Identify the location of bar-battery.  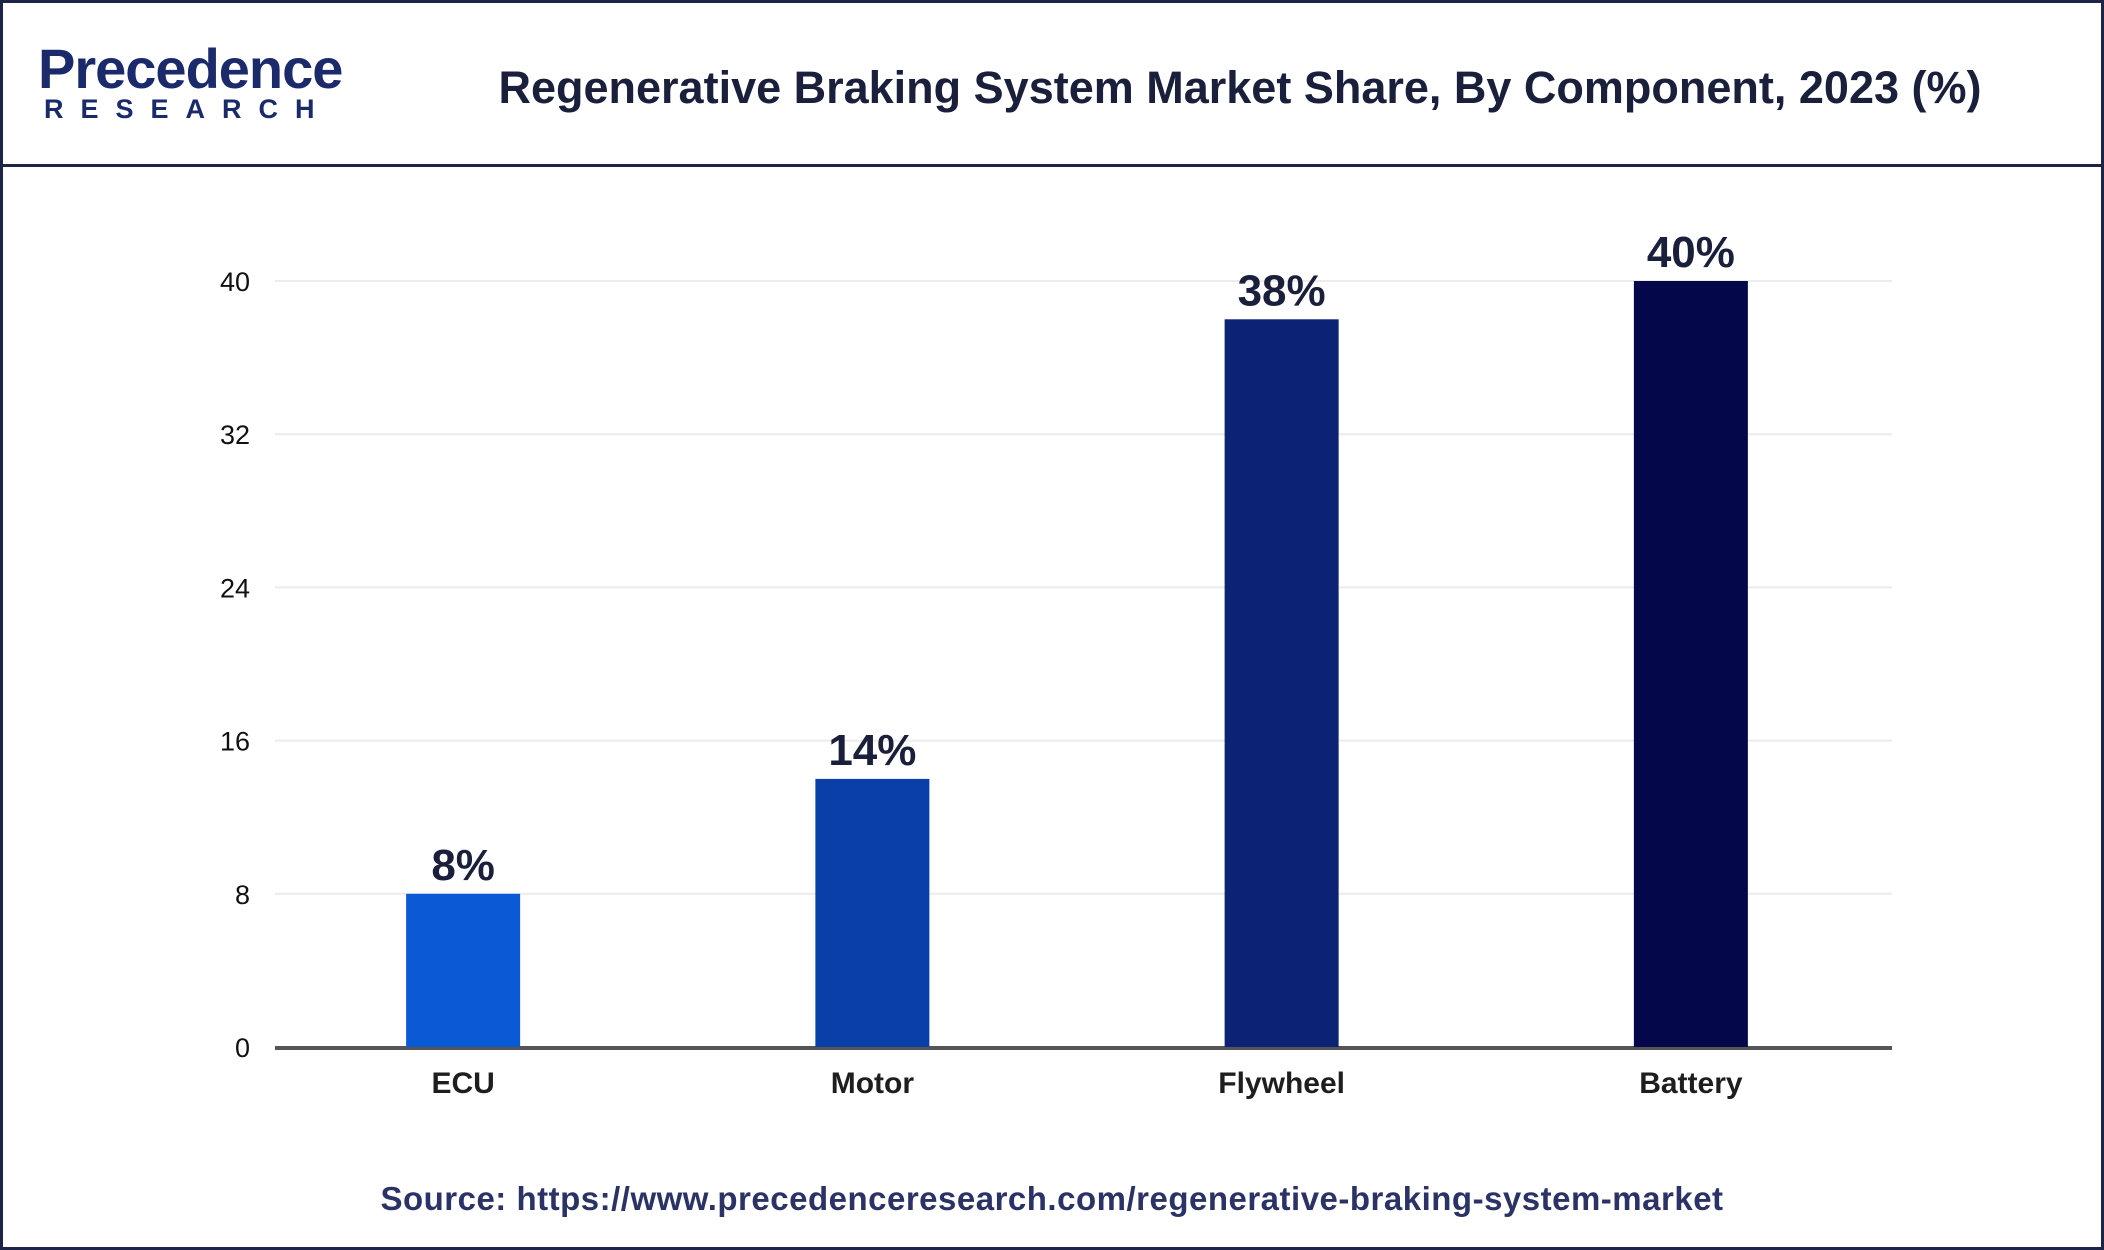
(1690, 664).